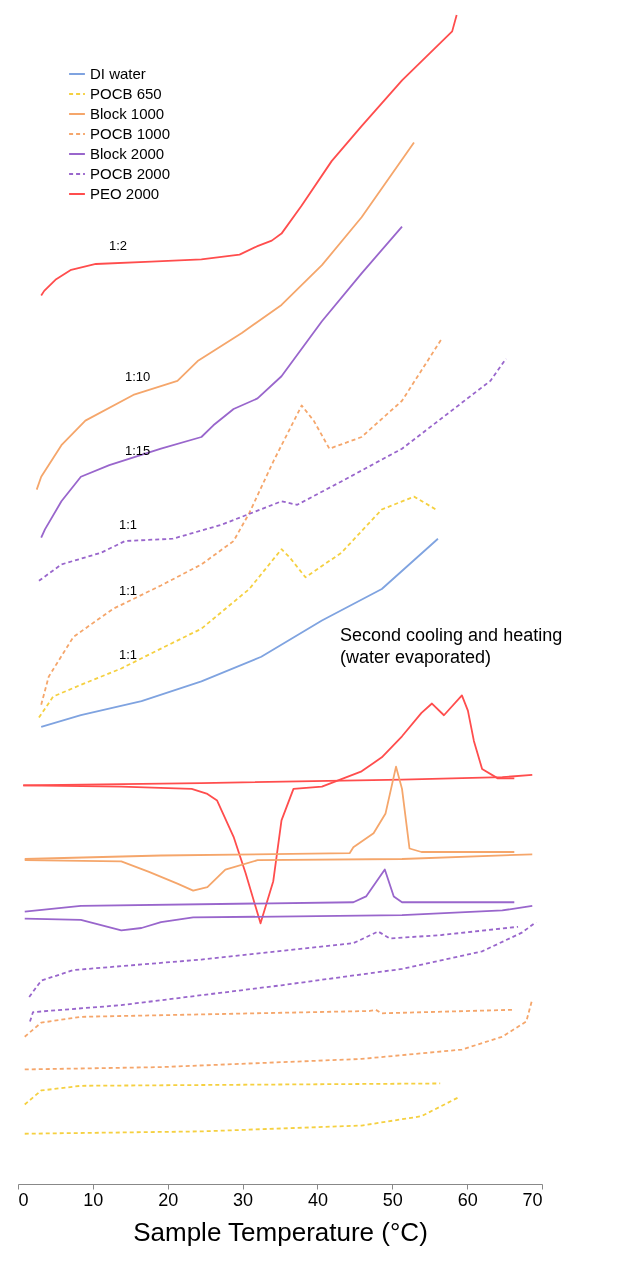  I want to click on annotation: 1:2, so click(118, 245).